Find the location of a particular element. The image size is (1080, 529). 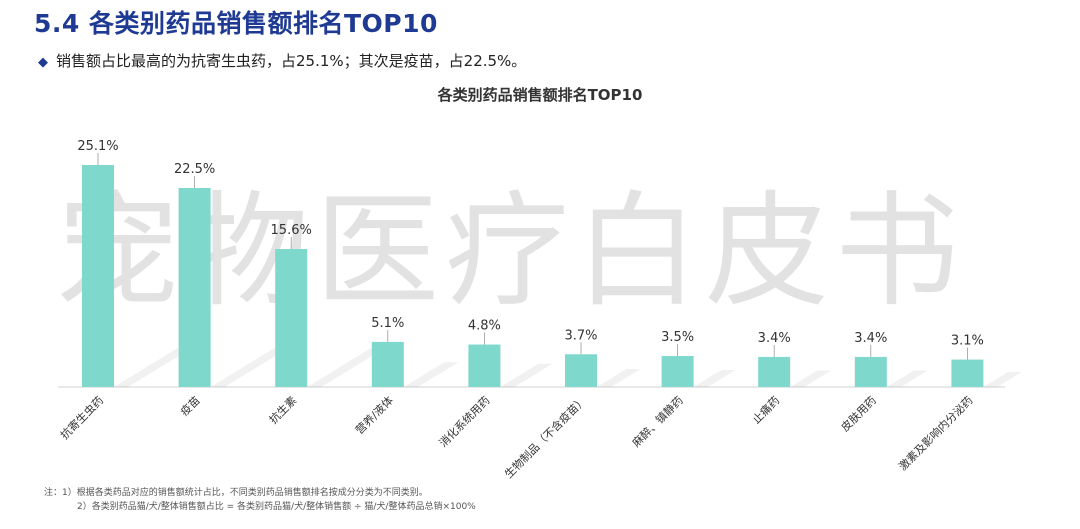

category-label: 麻醉、镇静药 is located at coordinates (657, 421).